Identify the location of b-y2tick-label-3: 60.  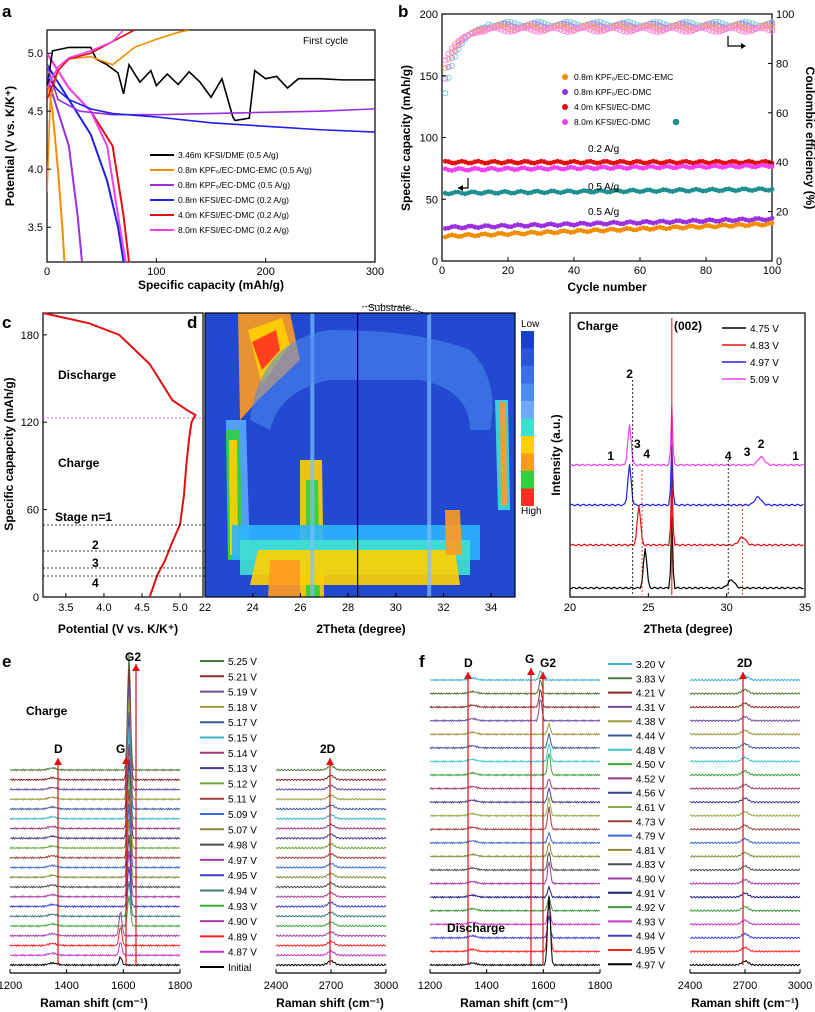
(782, 114).